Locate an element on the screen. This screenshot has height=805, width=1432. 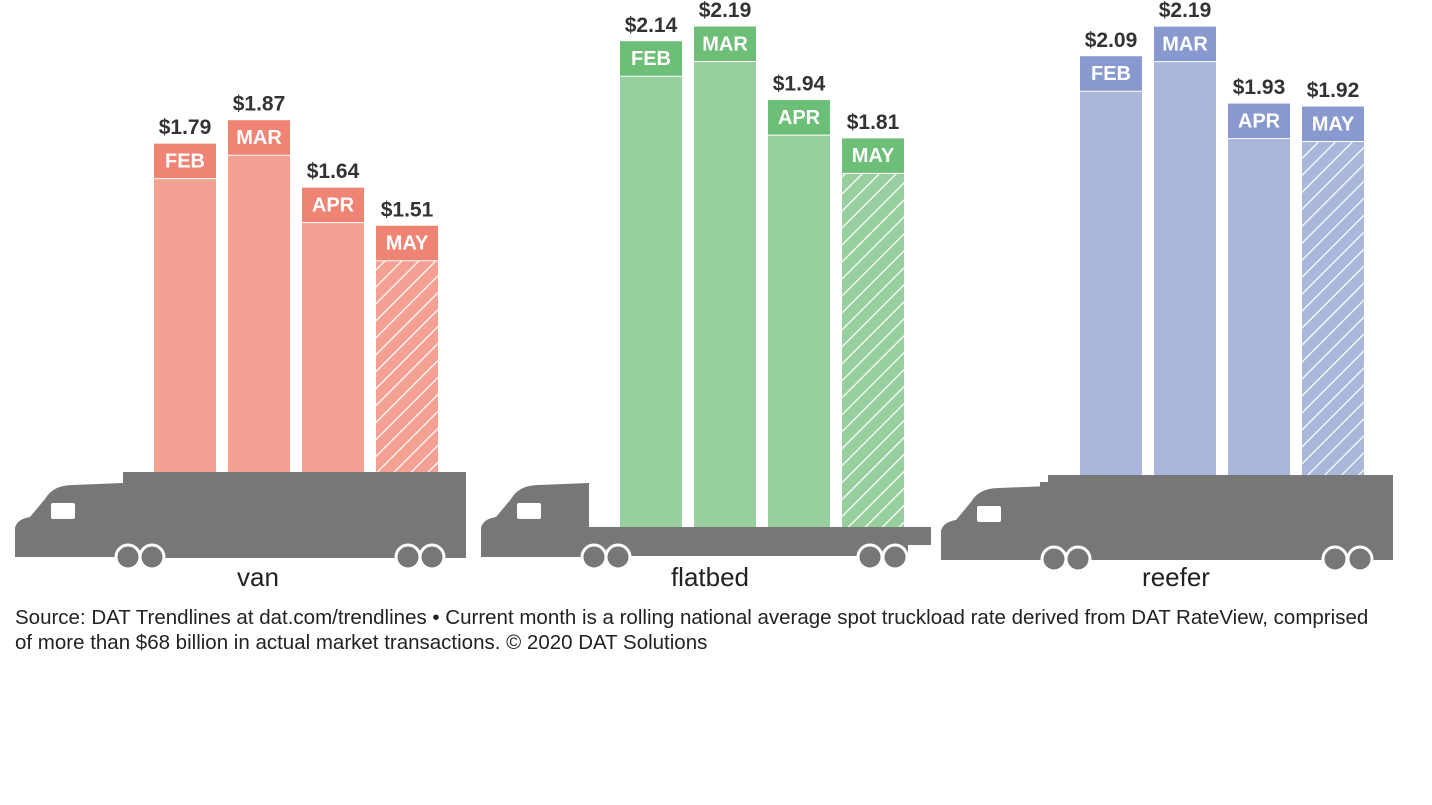
bar-group: FEB $2.14 MAR $2.19 APR $1.94 MAY $1.81 is located at coordinates (762, 264).